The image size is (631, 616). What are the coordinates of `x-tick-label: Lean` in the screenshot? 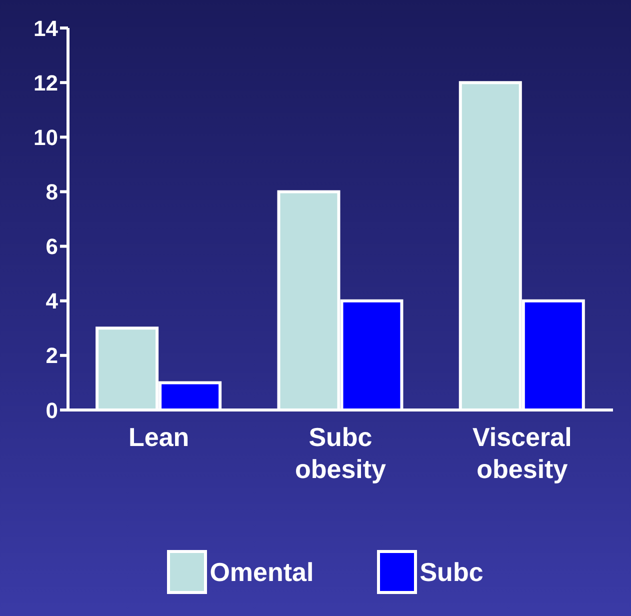 It's located at (159, 437).